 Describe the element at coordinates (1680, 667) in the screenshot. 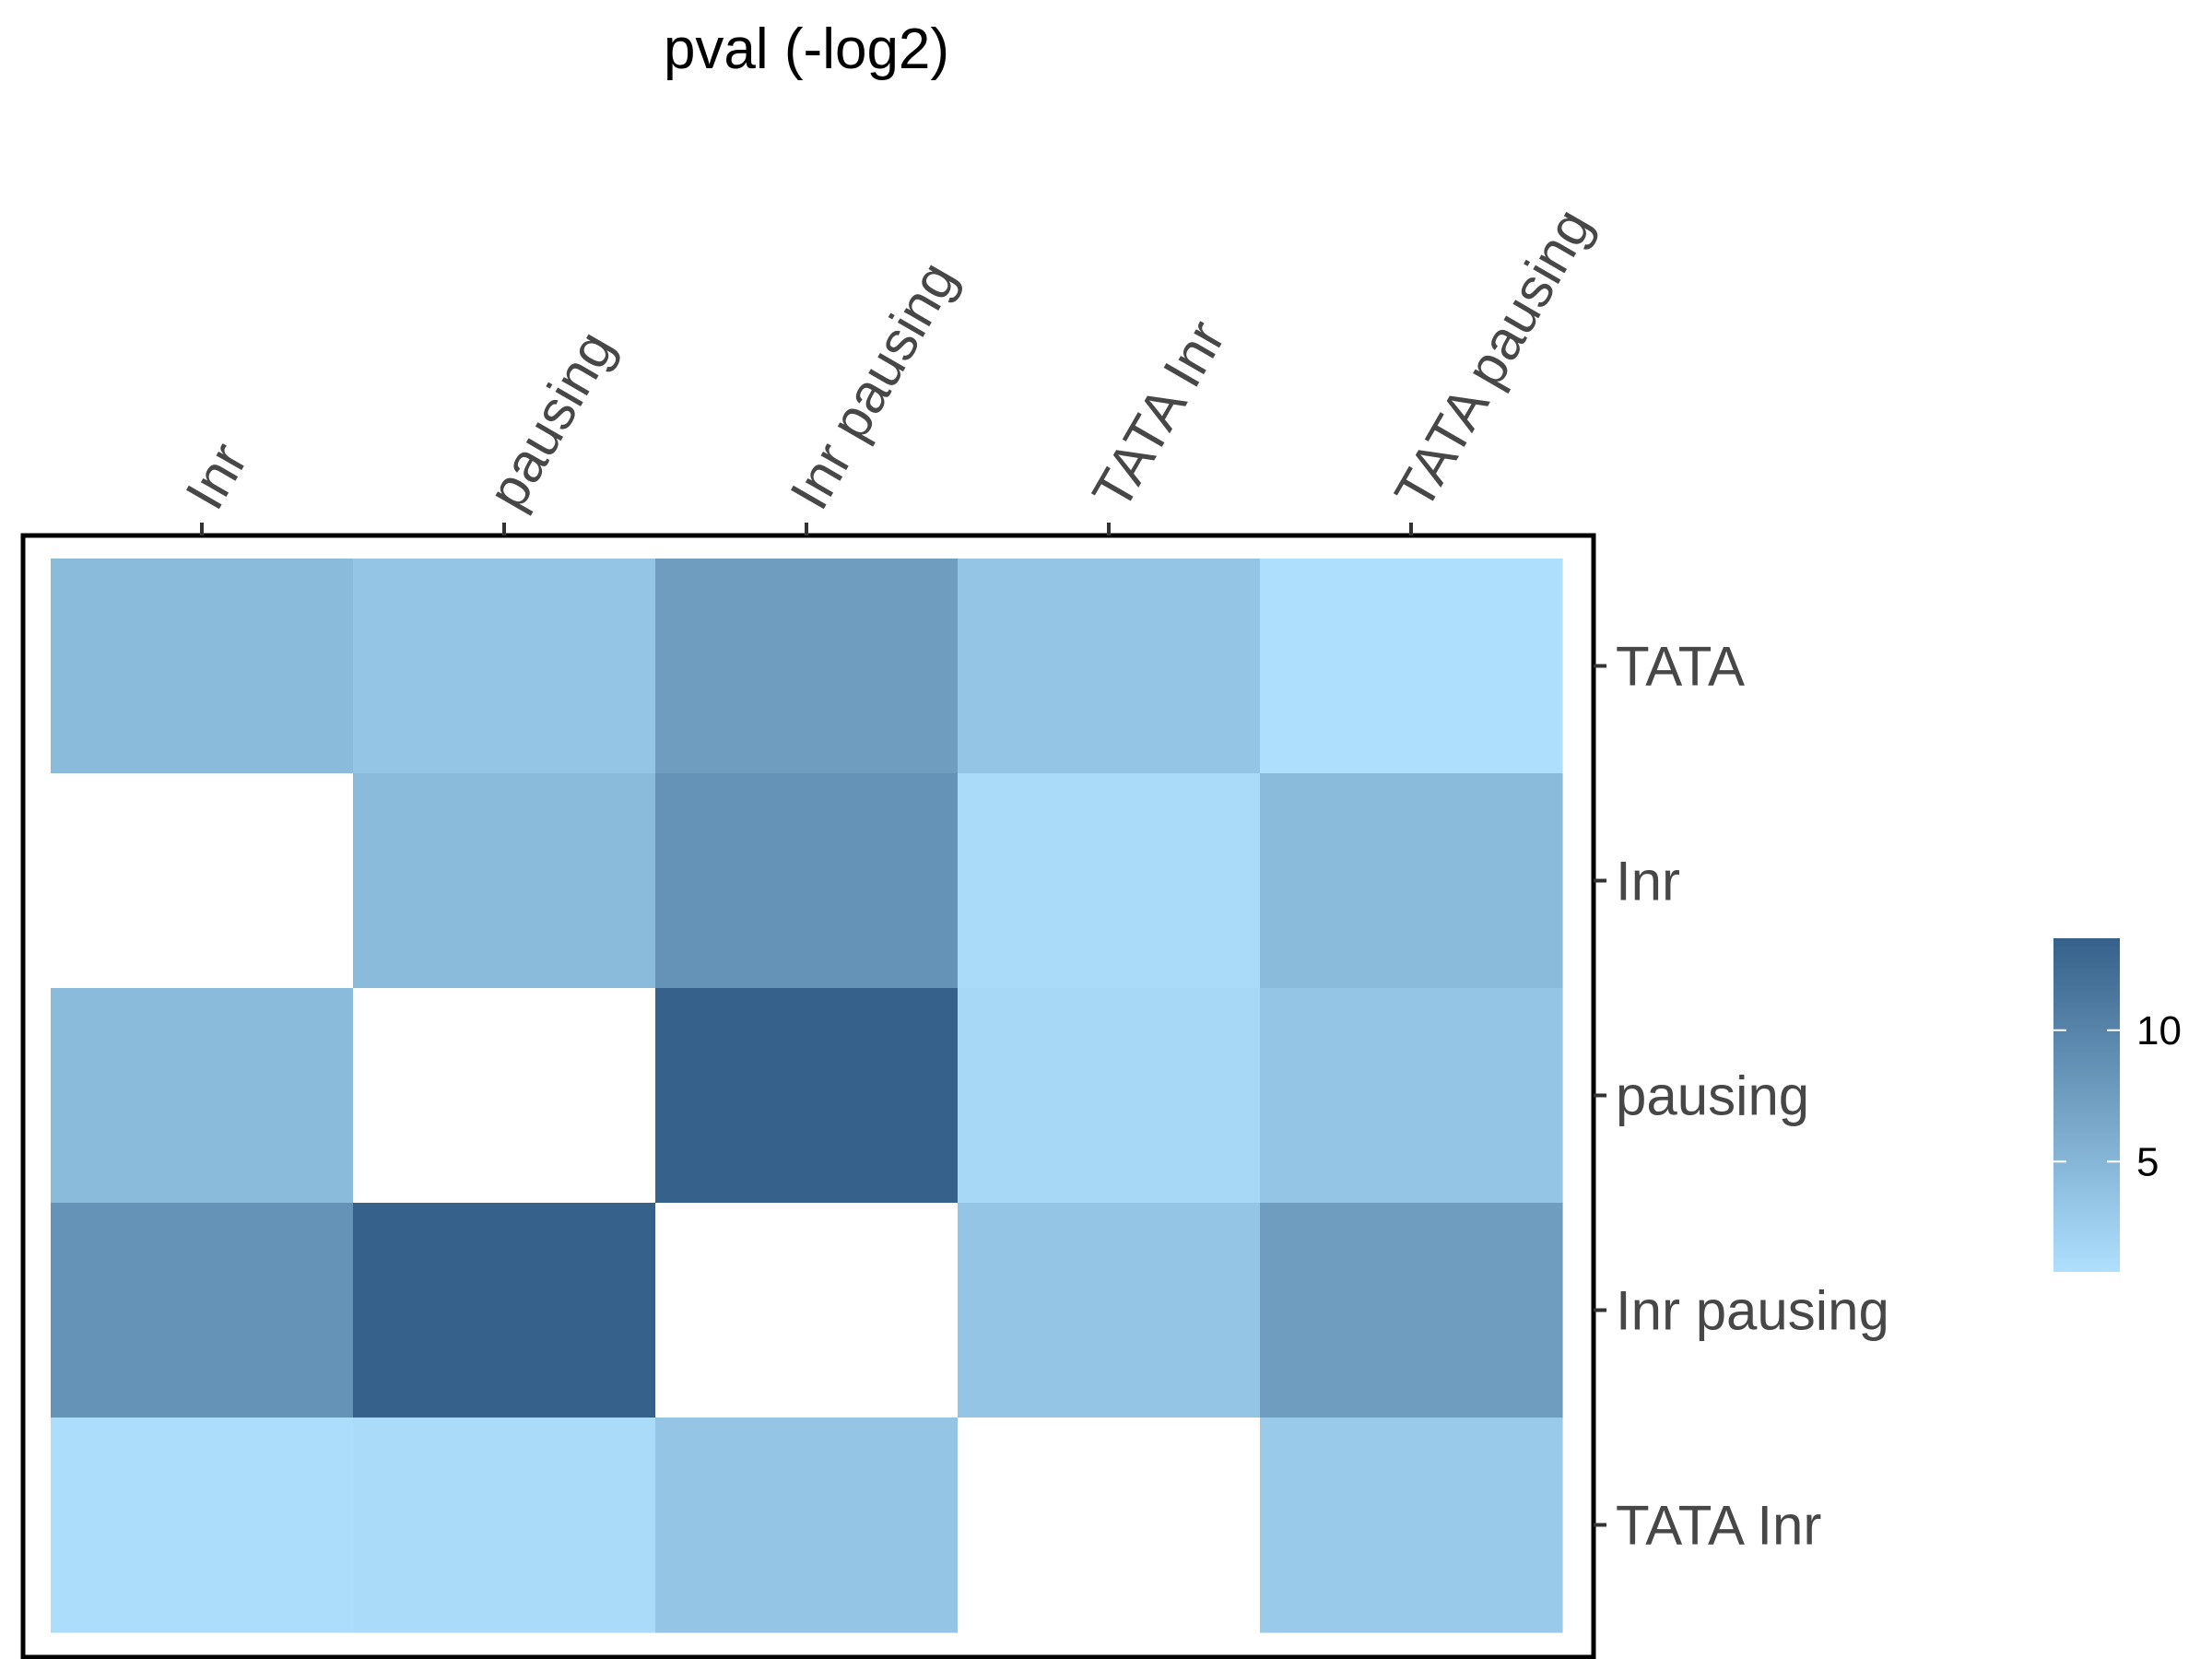

I see `y-tick-label-tata: TATA` at that location.